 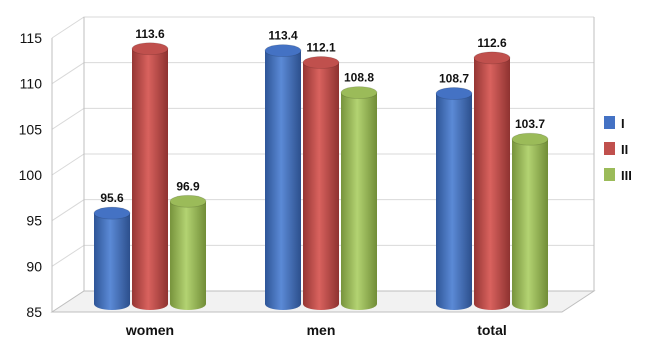 I want to click on data-label: 112.6, so click(x=492, y=43).